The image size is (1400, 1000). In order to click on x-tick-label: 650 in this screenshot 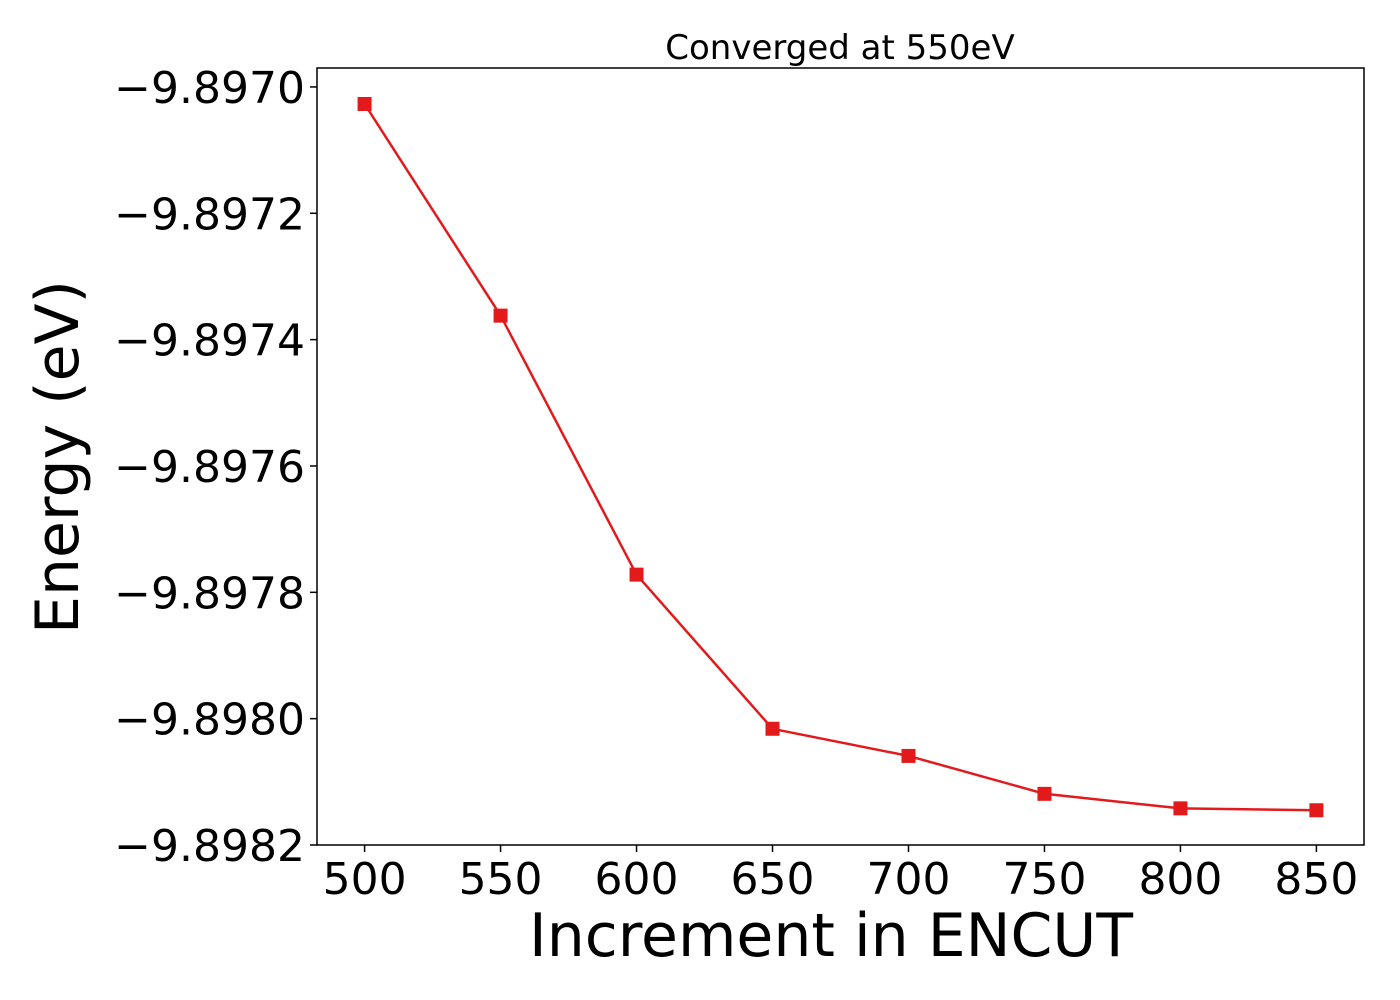, I will do `click(773, 879)`.